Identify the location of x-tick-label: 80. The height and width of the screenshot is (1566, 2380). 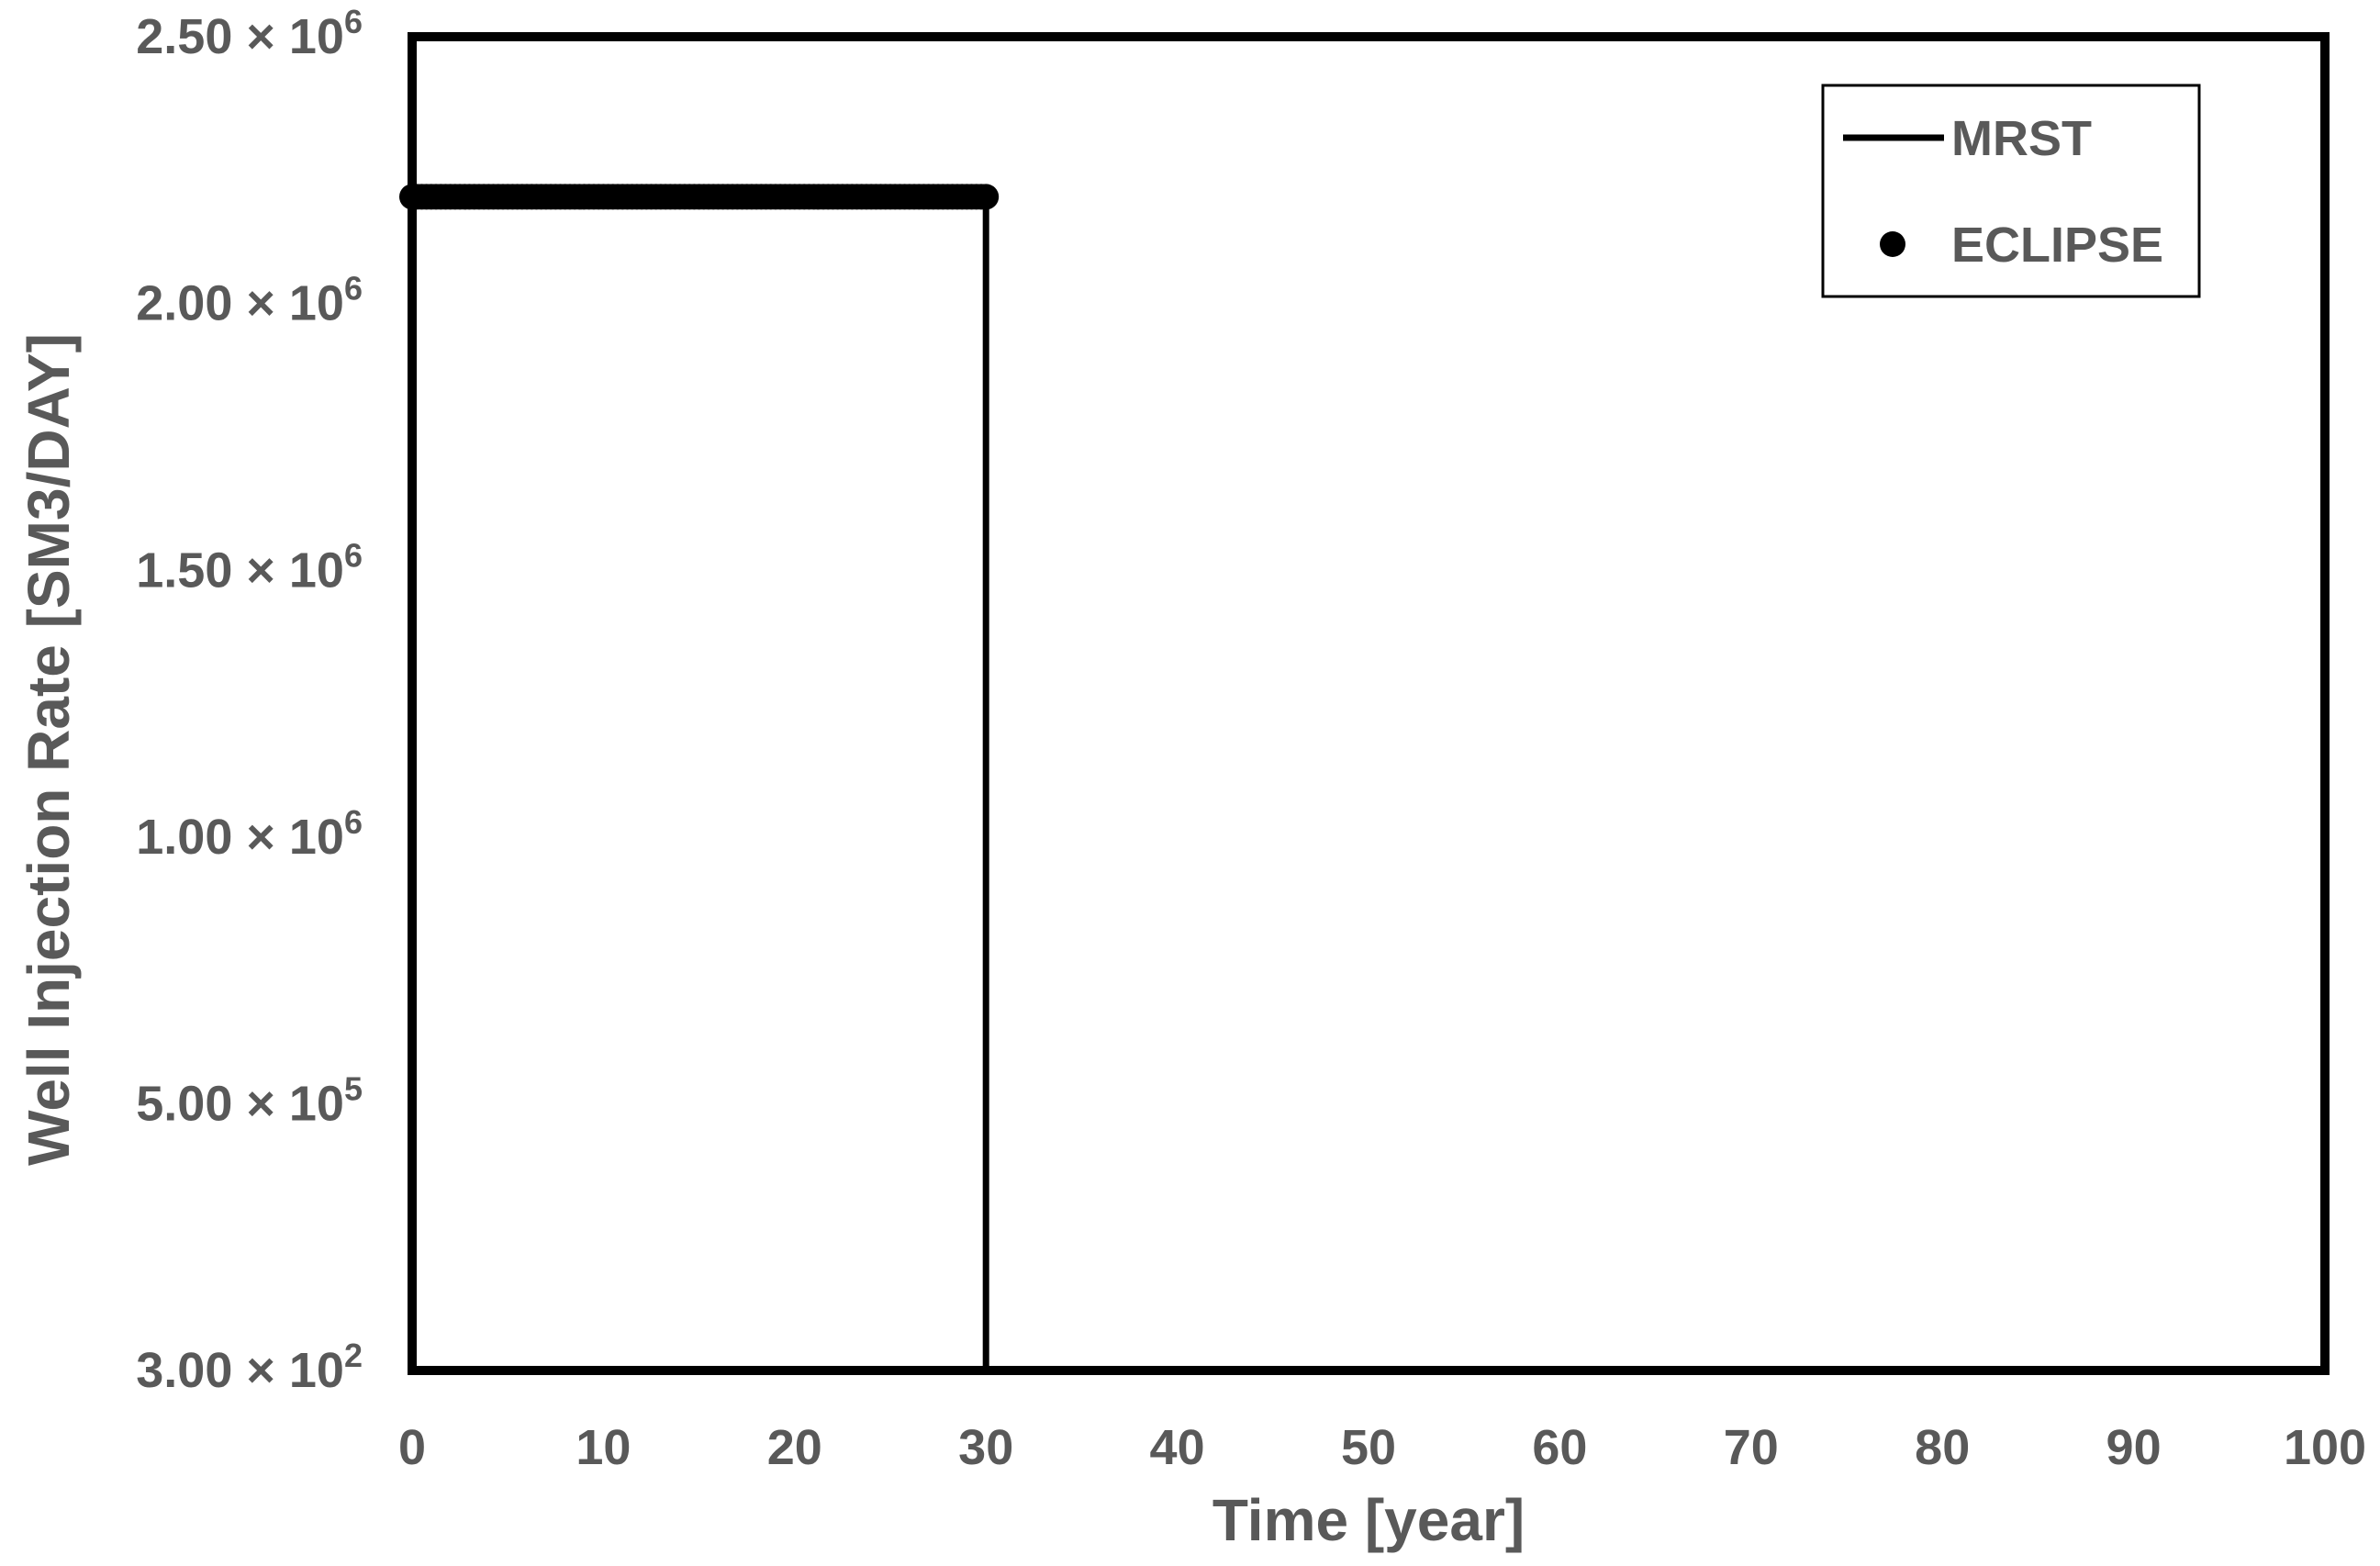
(1942, 1447).